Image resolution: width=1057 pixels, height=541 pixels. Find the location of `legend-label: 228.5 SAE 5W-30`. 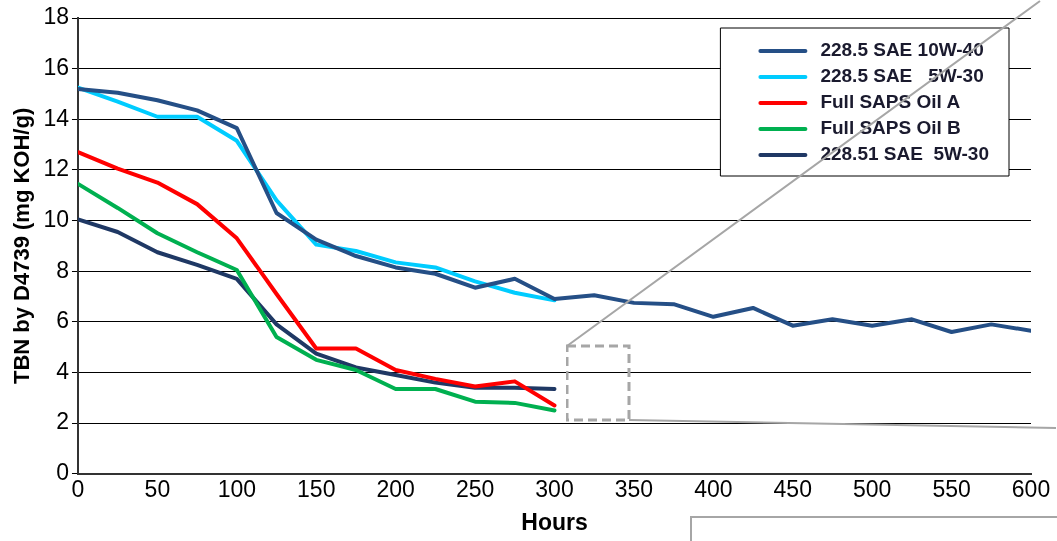

legend-label: 228.5 SAE 5W-30 is located at coordinates (902, 76).